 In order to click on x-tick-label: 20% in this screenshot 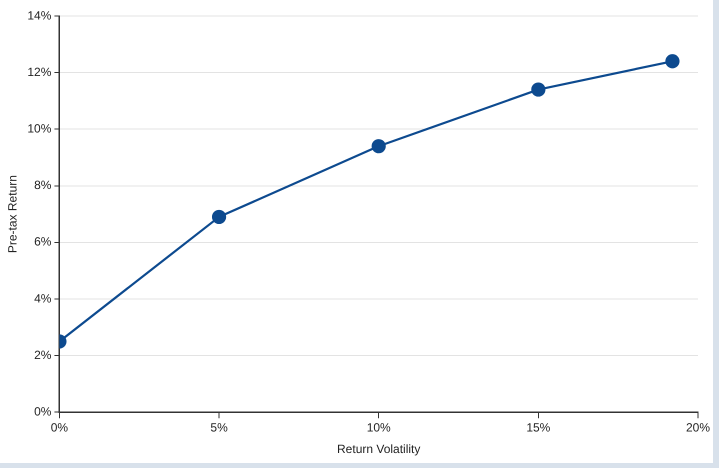, I will do `click(698, 427)`.